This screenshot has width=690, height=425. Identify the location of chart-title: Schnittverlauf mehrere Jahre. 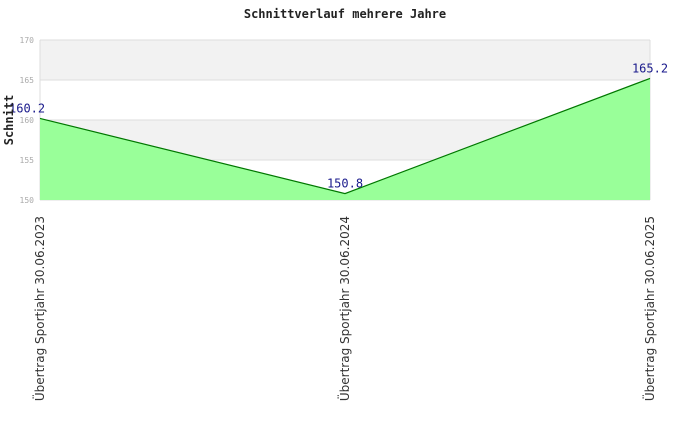
(345, 14).